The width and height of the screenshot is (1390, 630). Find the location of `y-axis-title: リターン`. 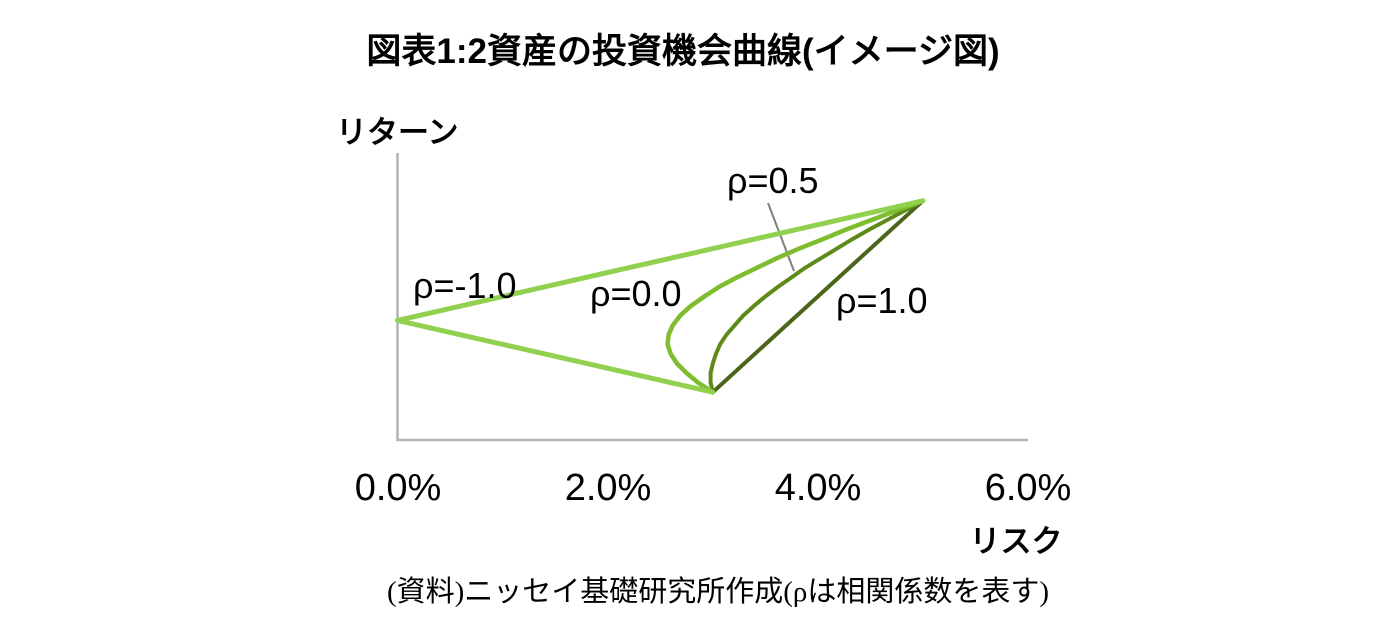

y-axis-title: リターン is located at coordinates (397, 132).